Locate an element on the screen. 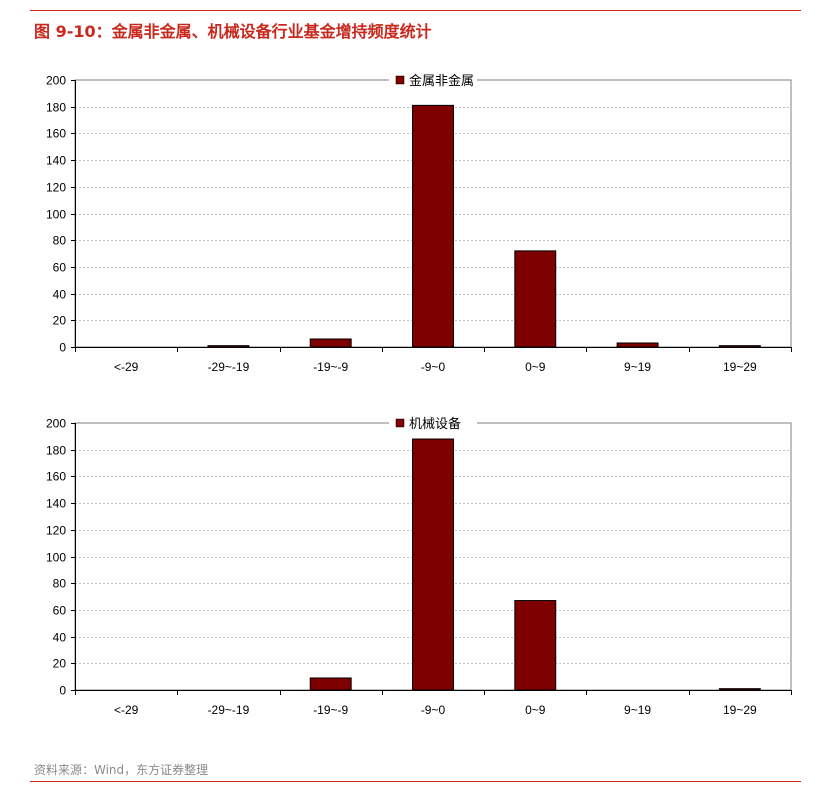  source-note: 资料来源：Wind，东方证券整理 is located at coordinates (121, 770).